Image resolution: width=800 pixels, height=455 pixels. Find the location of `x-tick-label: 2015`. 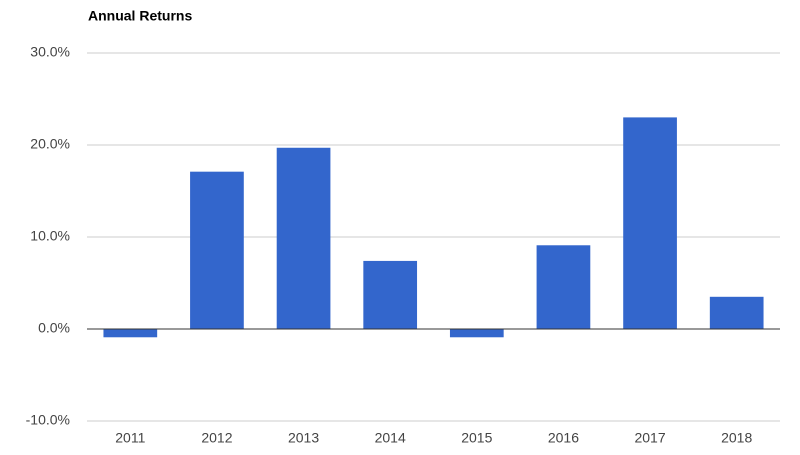

x-tick-label: 2015 is located at coordinates (476, 438).